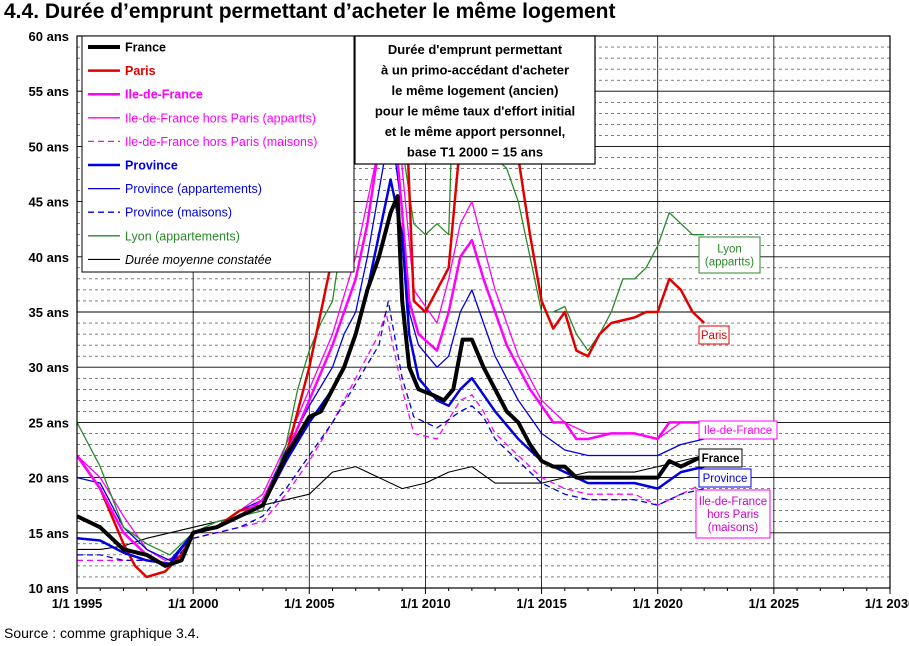 This screenshot has width=909, height=646. I want to click on legend-entry: Ile-de-France hors Paris (appartts), so click(220, 118).